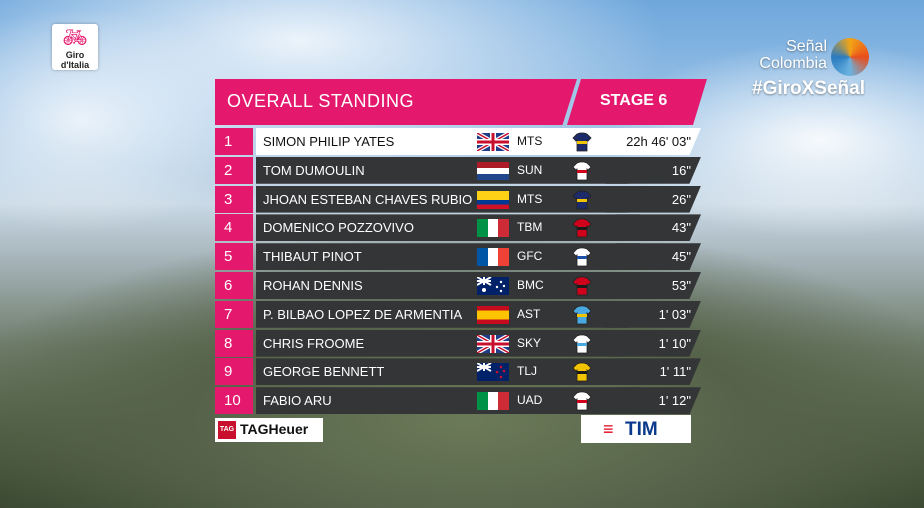 This screenshot has height=508, width=924. Describe the element at coordinates (530, 285) in the screenshot. I see `team-code: BMC` at that location.